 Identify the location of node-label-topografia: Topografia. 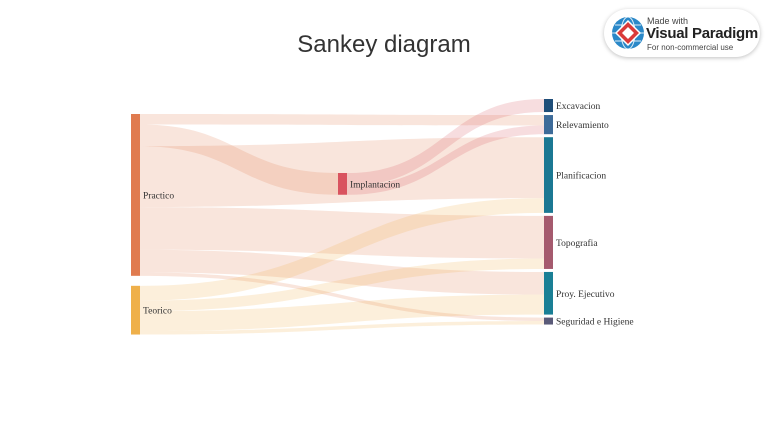
(577, 243).